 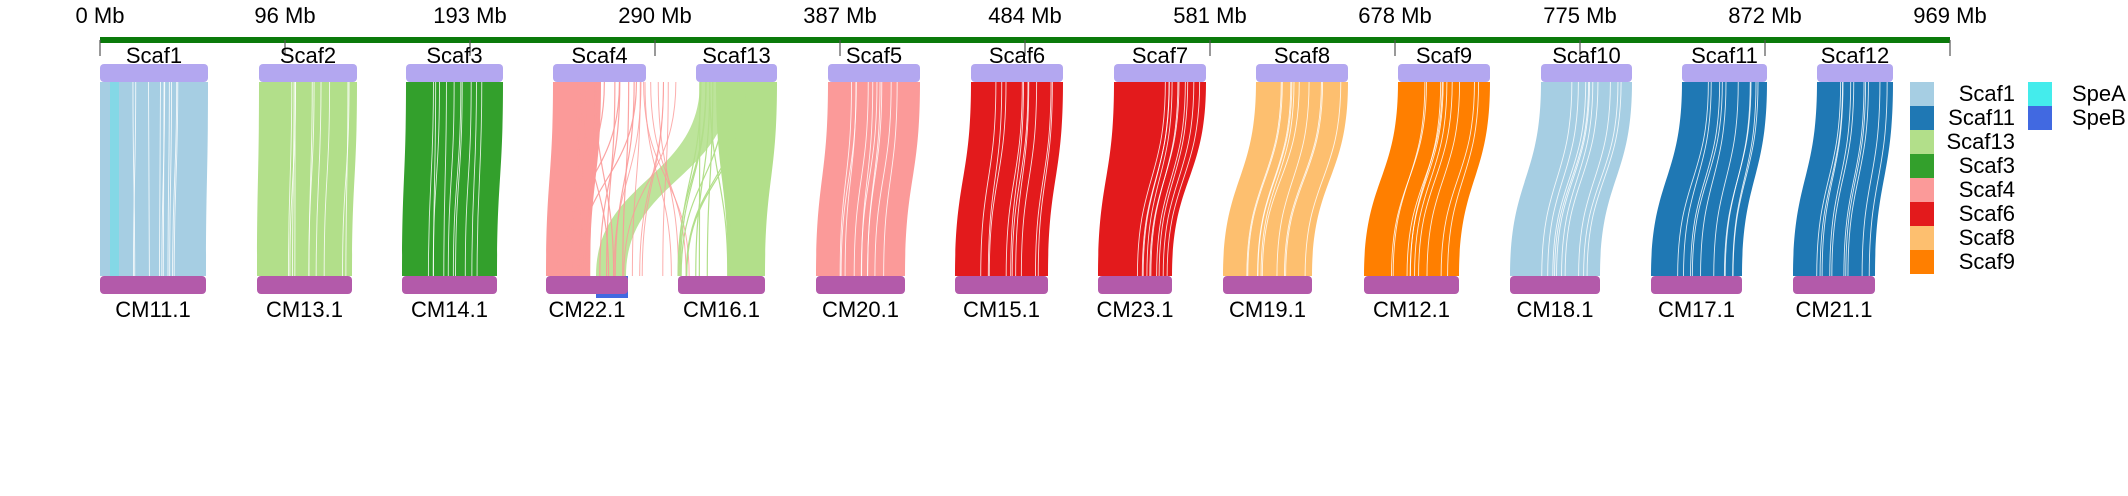 I want to click on species-legend-swatch, so click(x=2040, y=94).